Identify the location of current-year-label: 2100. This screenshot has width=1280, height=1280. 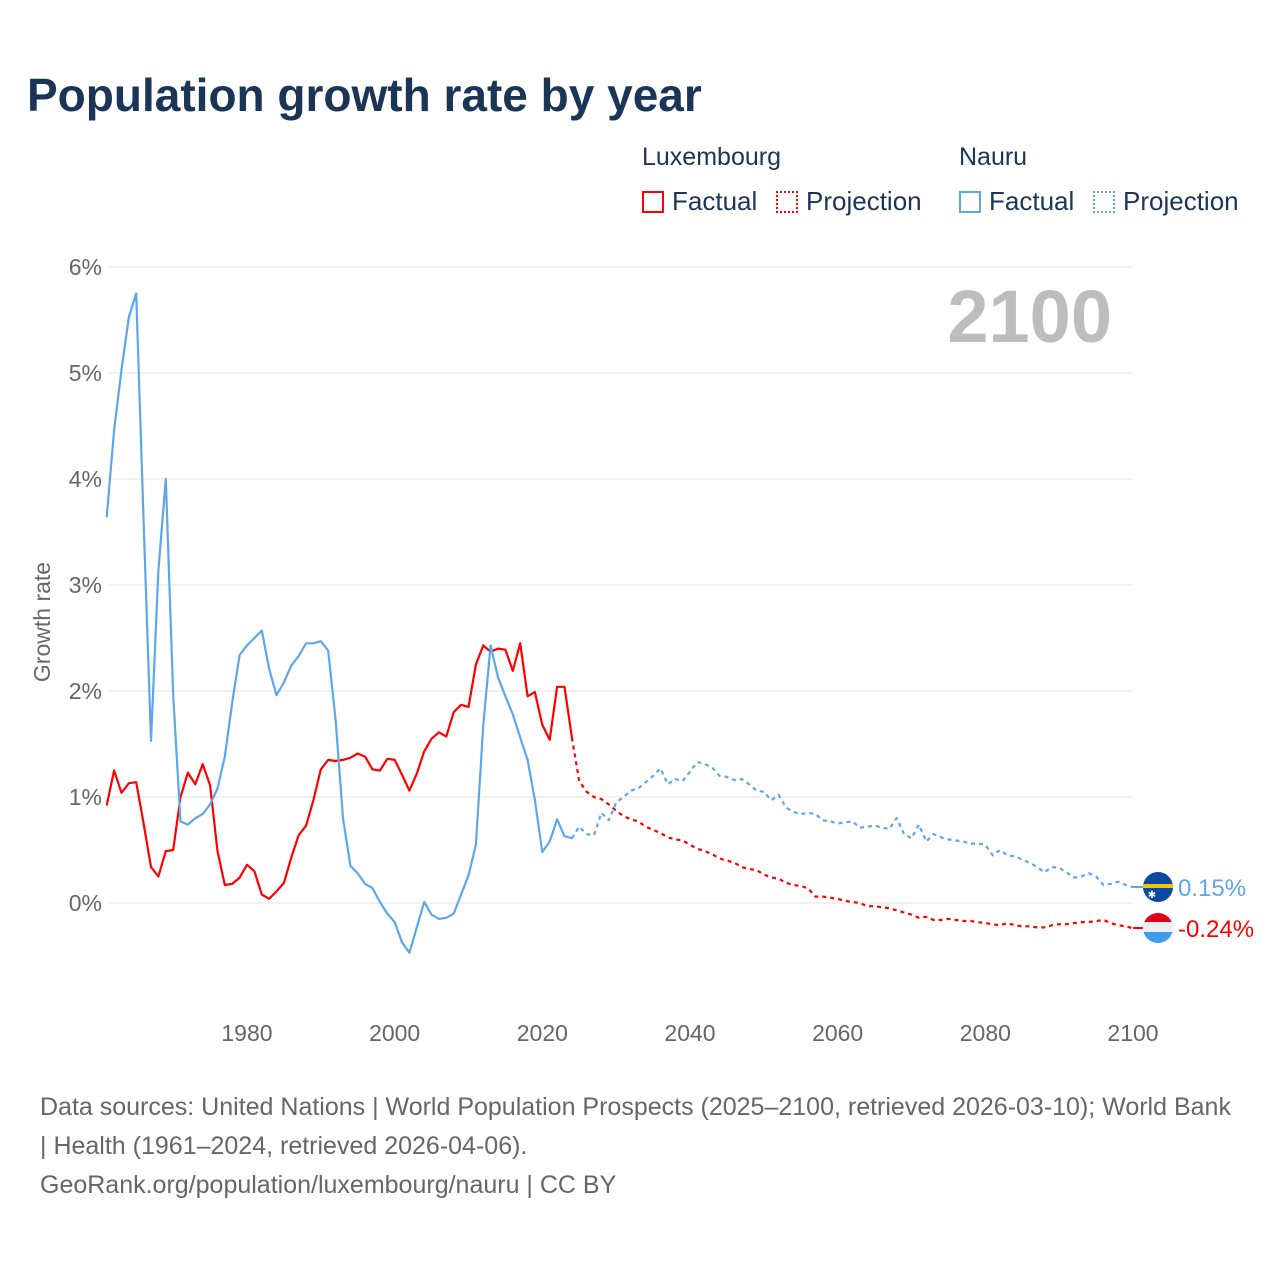
(1029, 316).